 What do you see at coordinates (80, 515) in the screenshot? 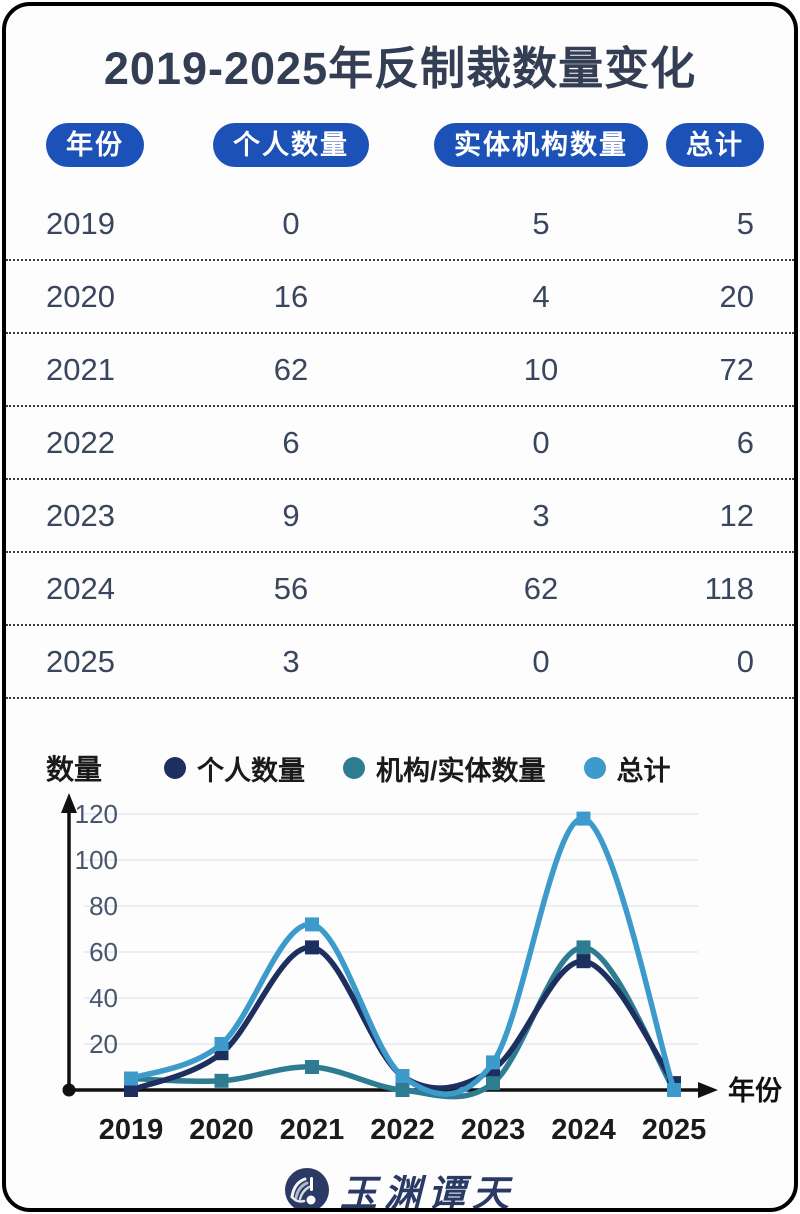
I see `cell-year: 2023` at bounding box center [80, 515].